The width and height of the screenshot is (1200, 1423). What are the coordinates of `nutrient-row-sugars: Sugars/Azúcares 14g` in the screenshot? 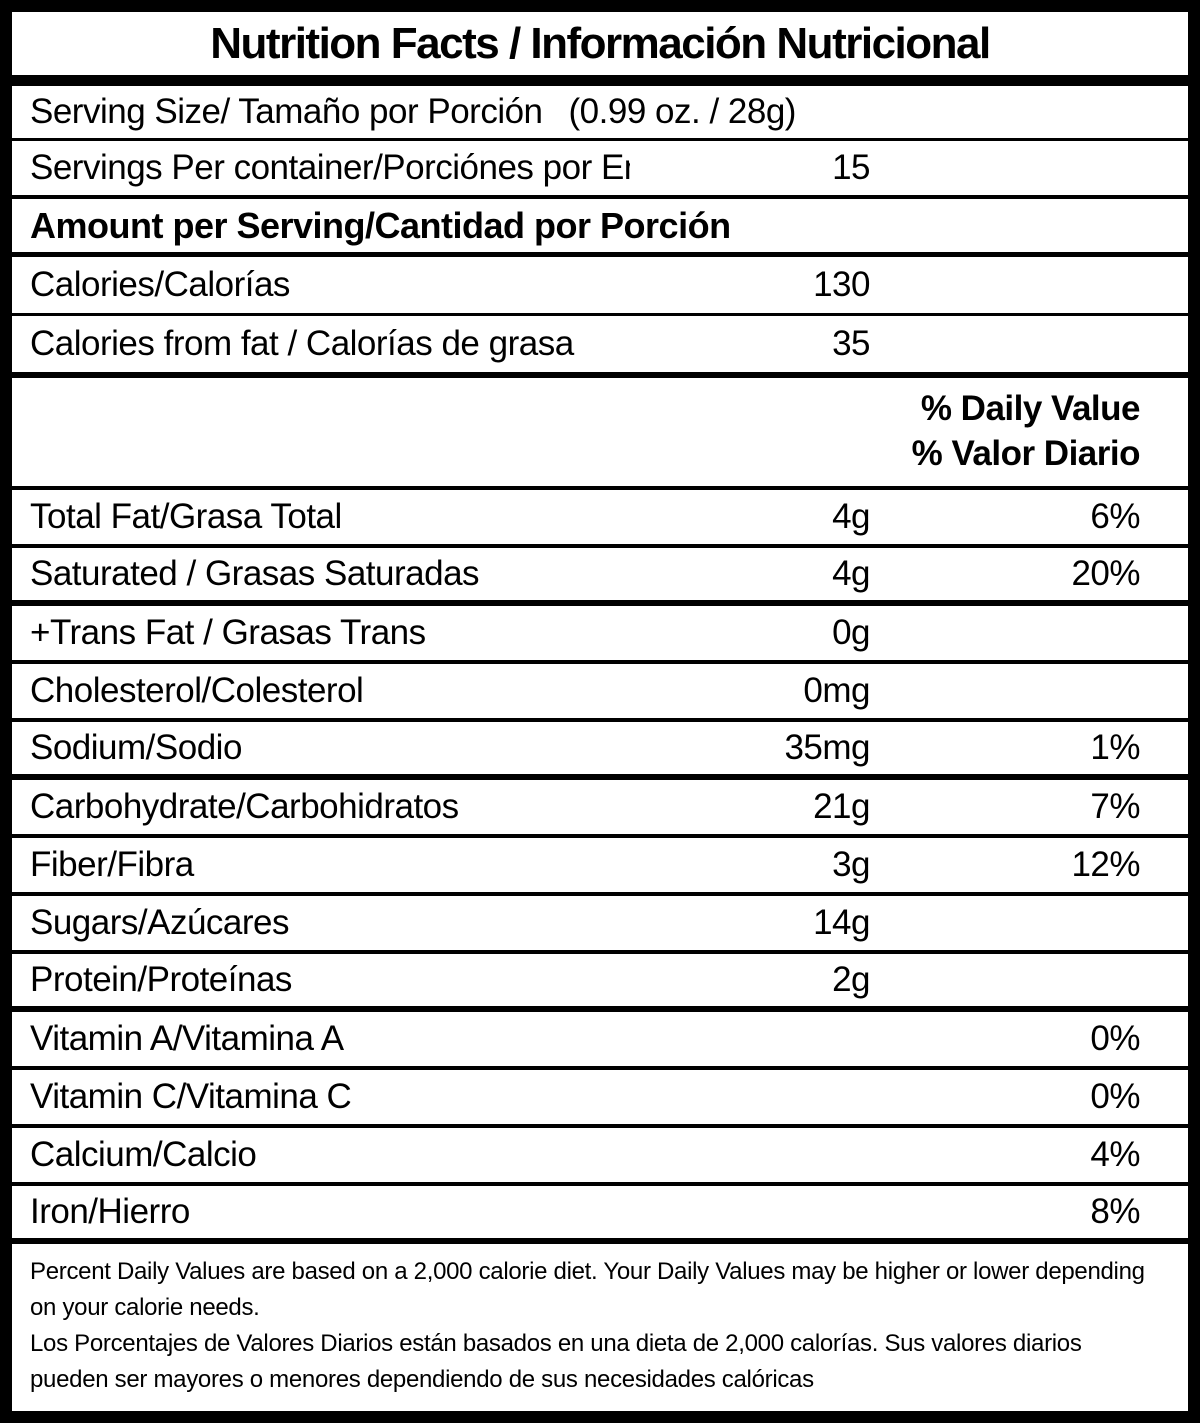 It's located at (600, 925).